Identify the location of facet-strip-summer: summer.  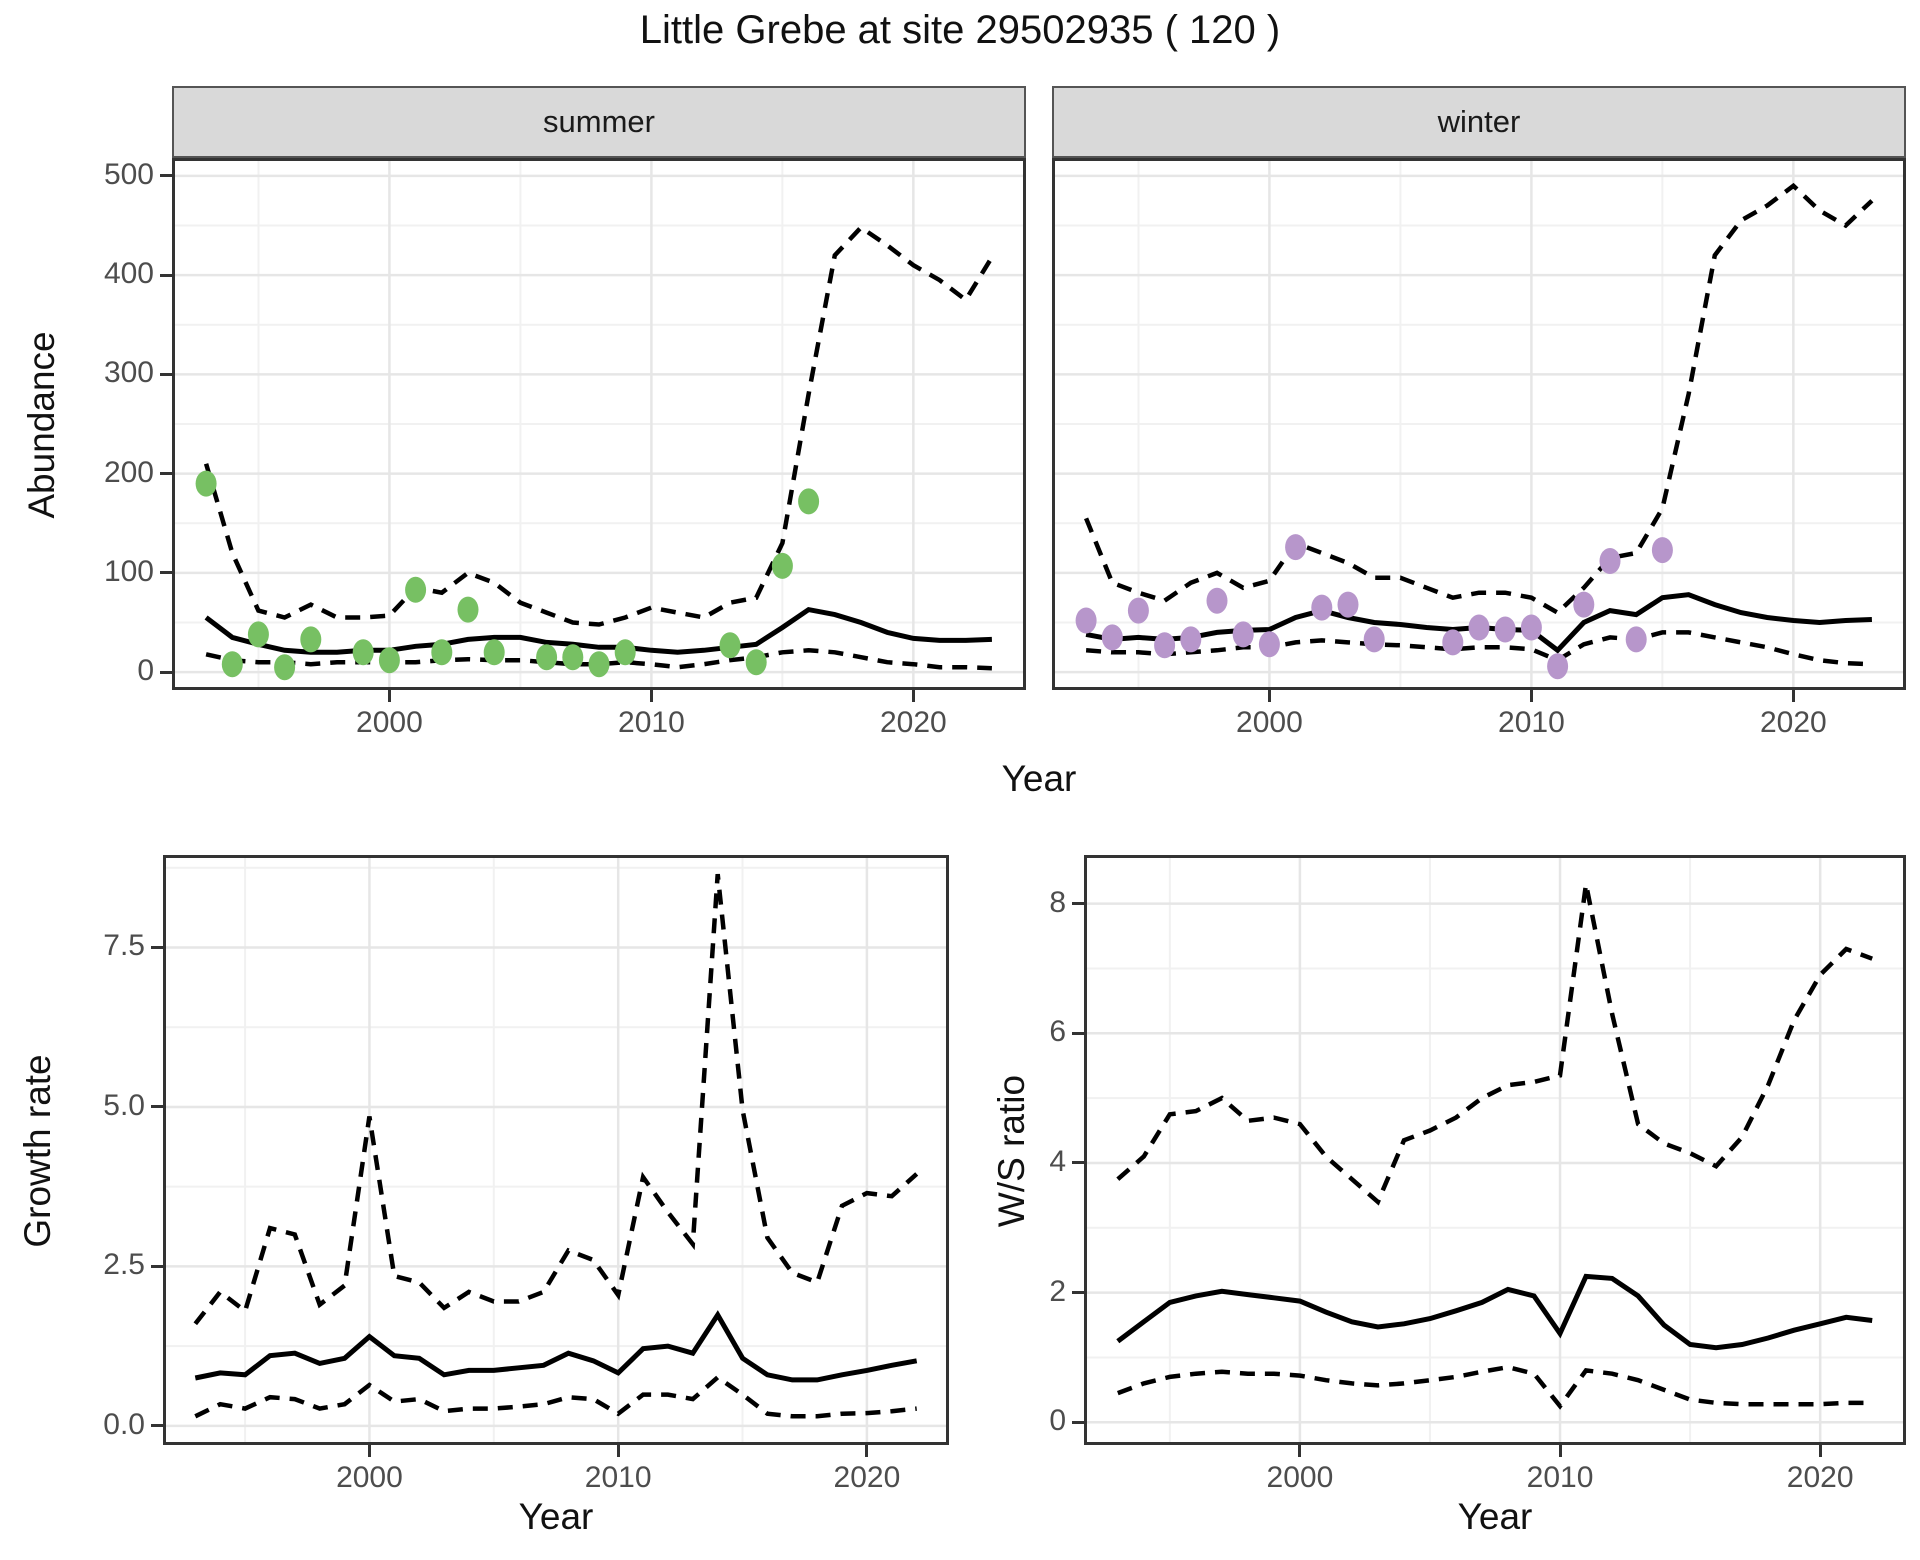
(599, 122).